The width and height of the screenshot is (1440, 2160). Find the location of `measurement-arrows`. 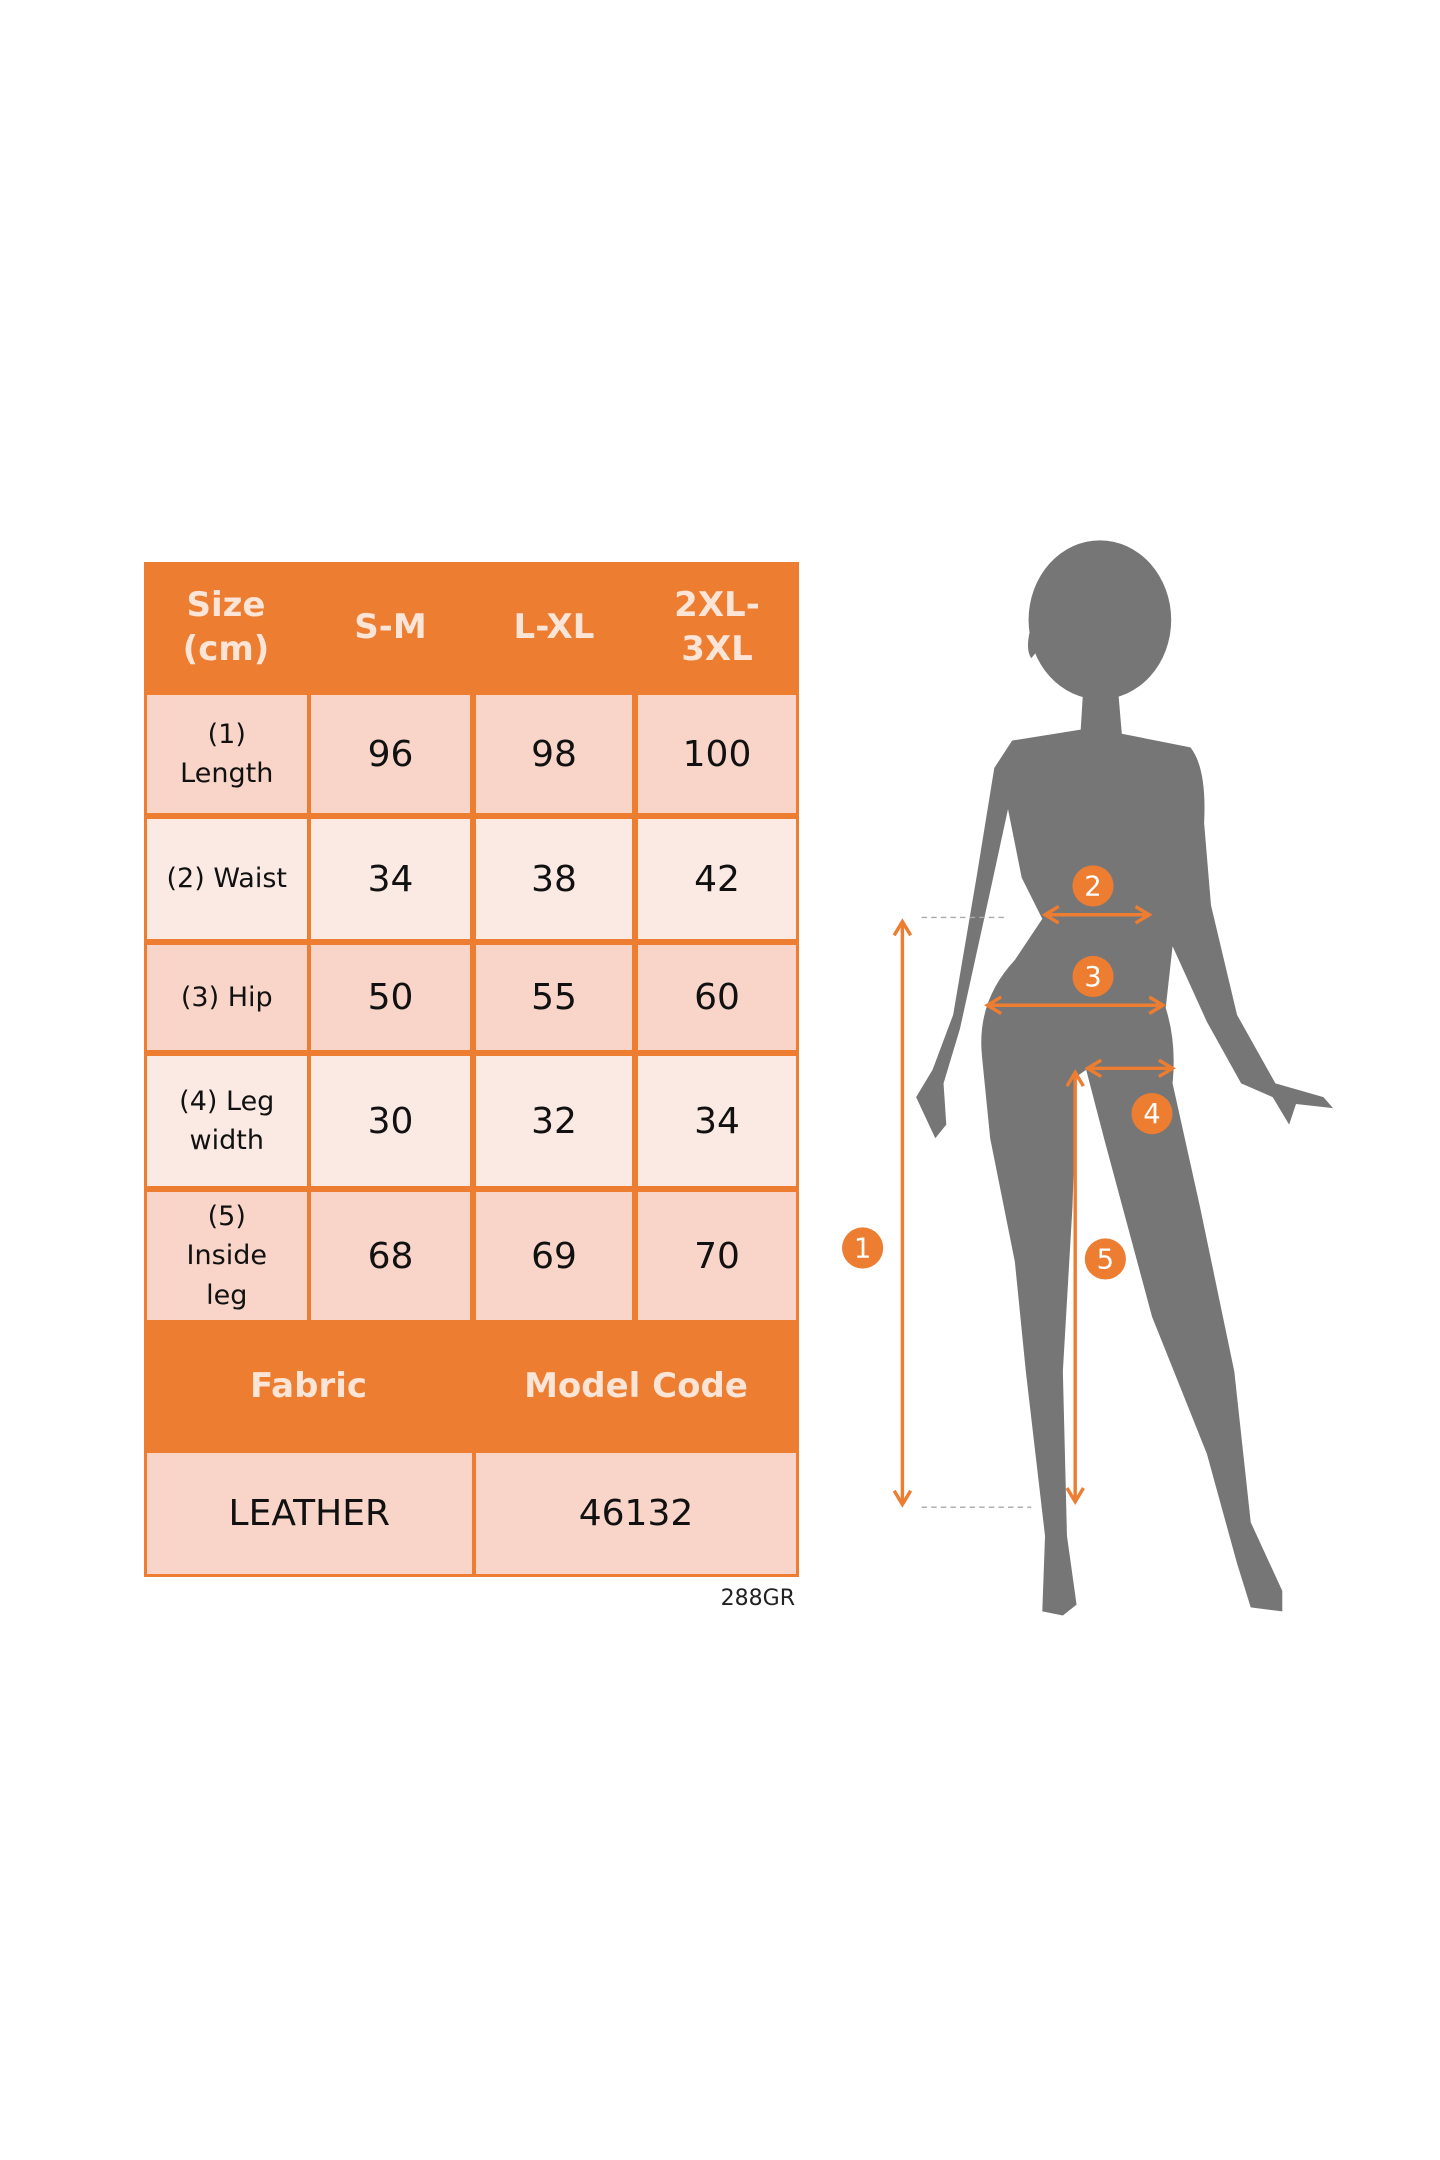

measurement-arrows is located at coordinates (1034, 1206).